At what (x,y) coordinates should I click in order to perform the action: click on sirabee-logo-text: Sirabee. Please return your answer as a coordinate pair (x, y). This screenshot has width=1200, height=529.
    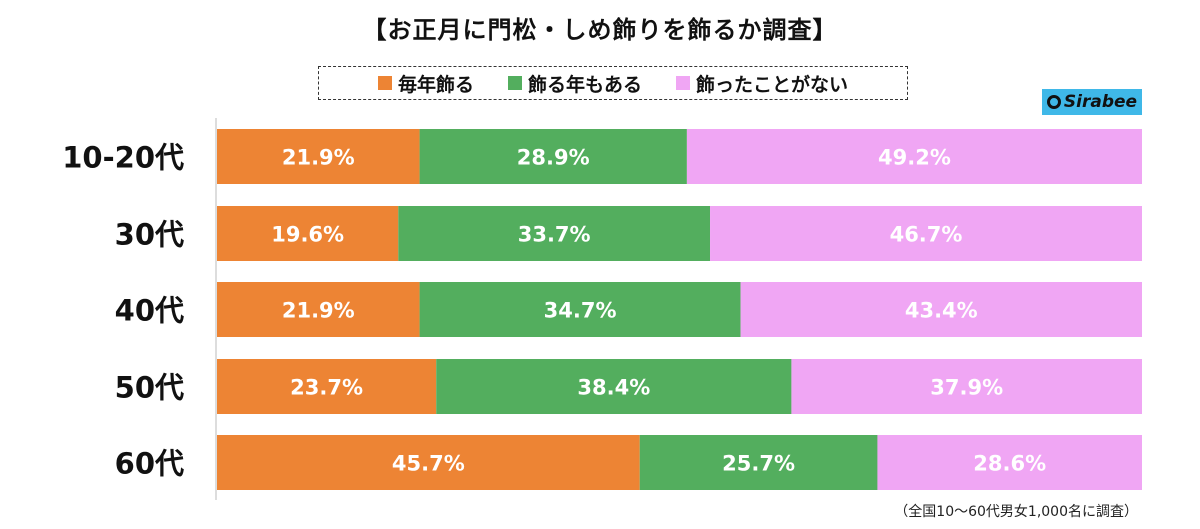
    Looking at the image, I should click on (1100, 102).